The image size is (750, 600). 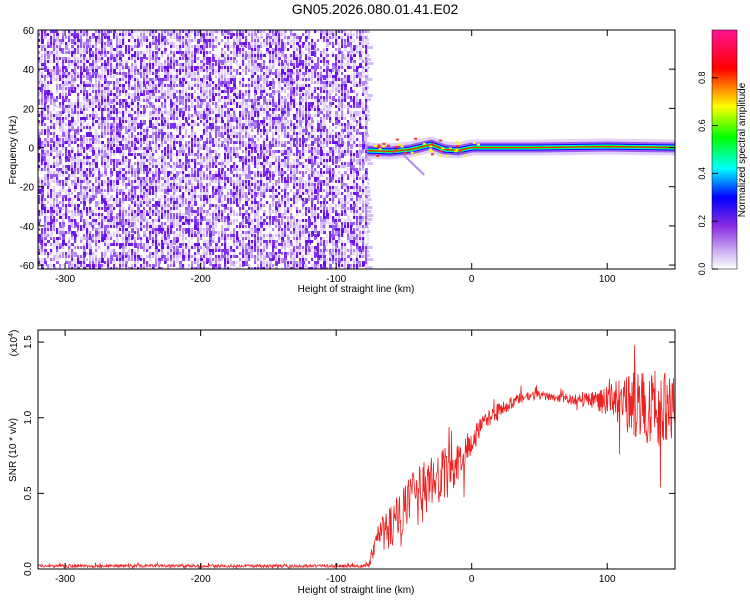 I want to click on snr-ylabel: SNR (10 * v/v), so click(x=13, y=450).